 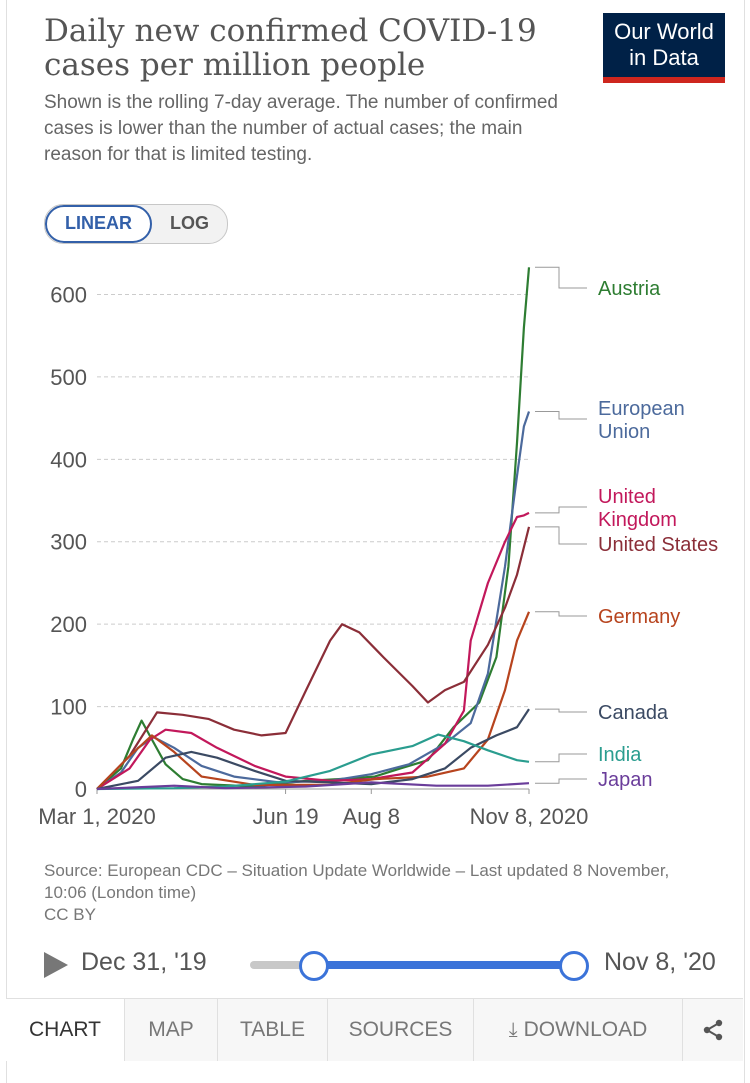 I want to click on series-line-canada, so click(x=313, y=749).